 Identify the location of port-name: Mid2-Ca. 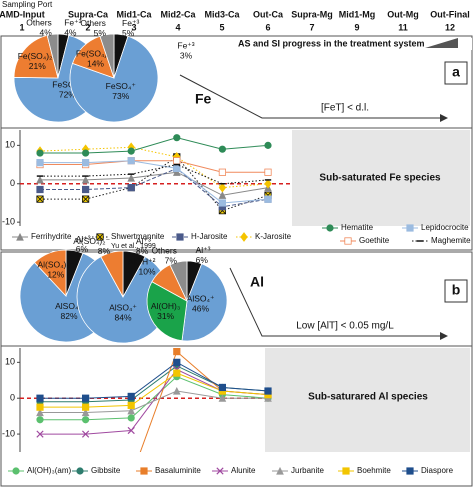
(178, 14).